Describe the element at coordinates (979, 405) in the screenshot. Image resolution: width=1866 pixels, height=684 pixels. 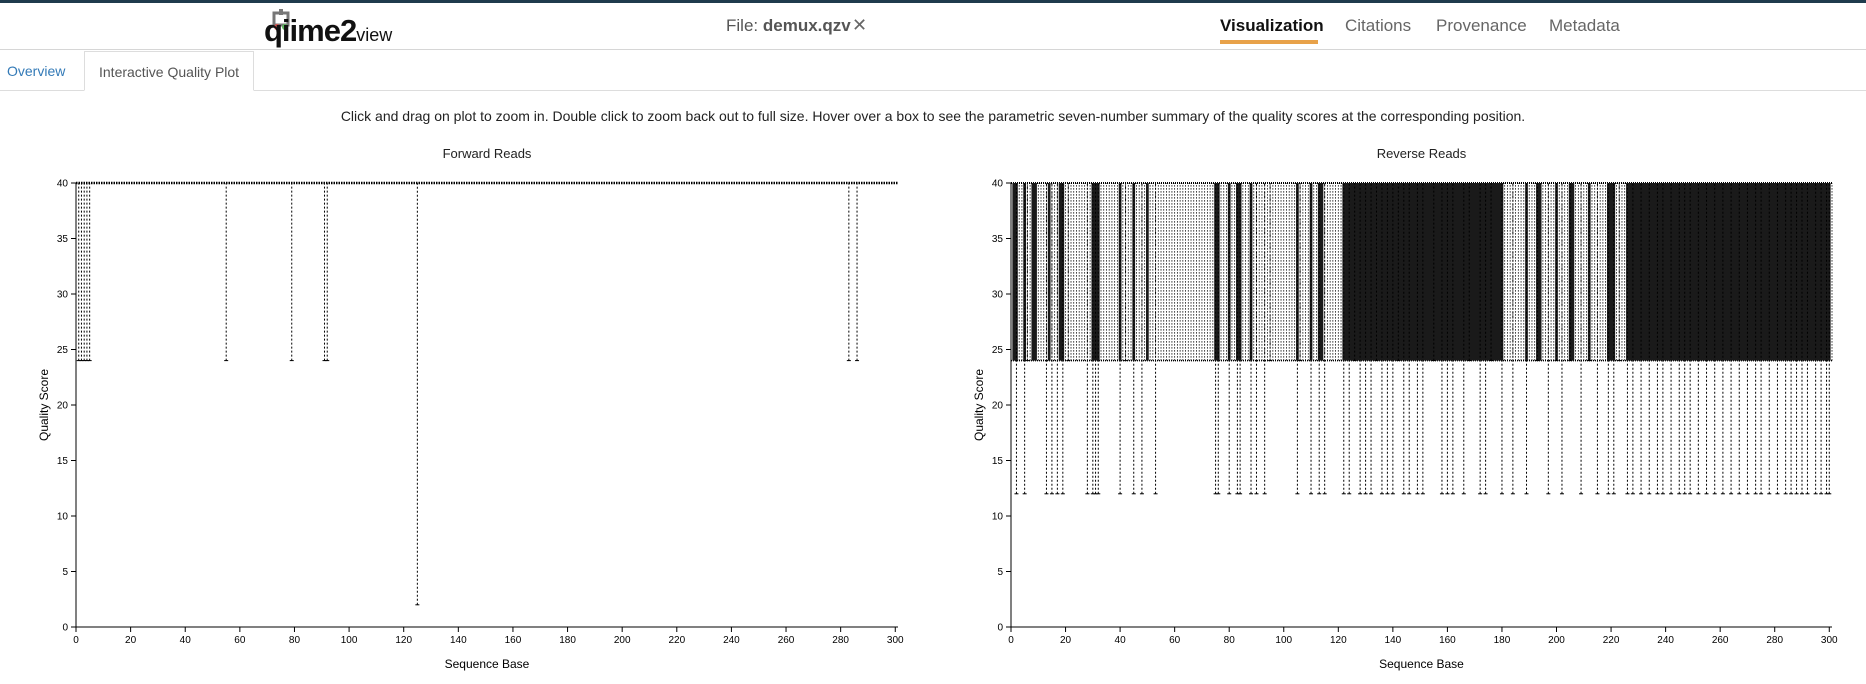
I see `reverse-y-axis-label: Quality Score` at that location.